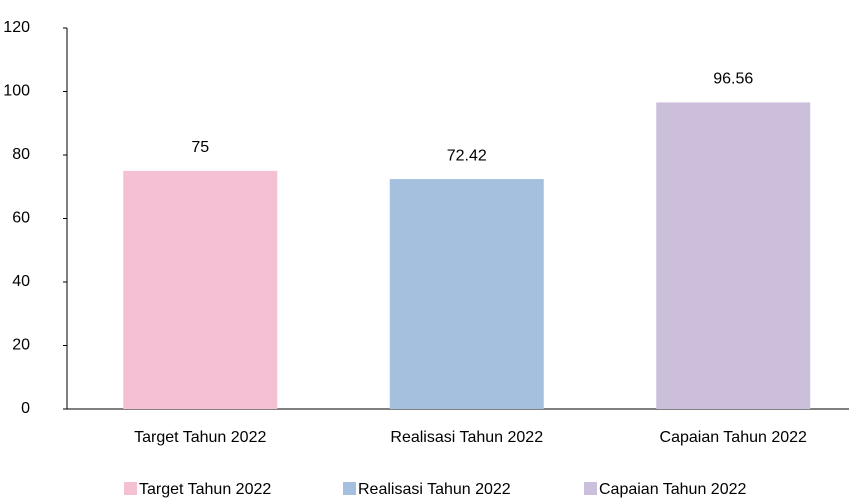 The width and height of the screenshot is (857, 499). Describe the element at coordinates (434, 489) in the screenshot. I see `legend-label: Realisasi Tahun 2022` at that location.